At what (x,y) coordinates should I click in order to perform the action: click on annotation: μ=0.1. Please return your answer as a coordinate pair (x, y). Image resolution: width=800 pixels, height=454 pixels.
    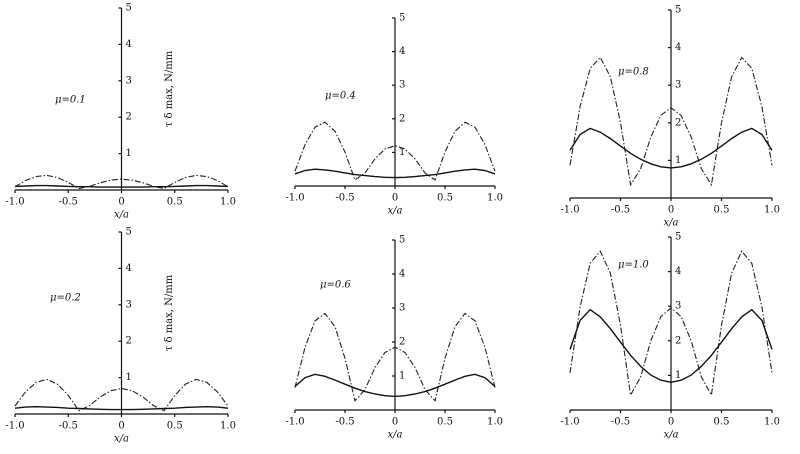
    Looking at the image, I should click on (70, 100).